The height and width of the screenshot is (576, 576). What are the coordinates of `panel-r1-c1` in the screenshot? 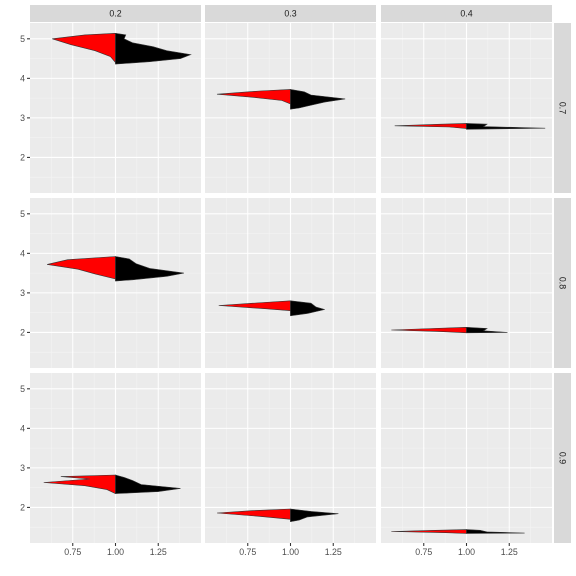 It's located at (290, 283).